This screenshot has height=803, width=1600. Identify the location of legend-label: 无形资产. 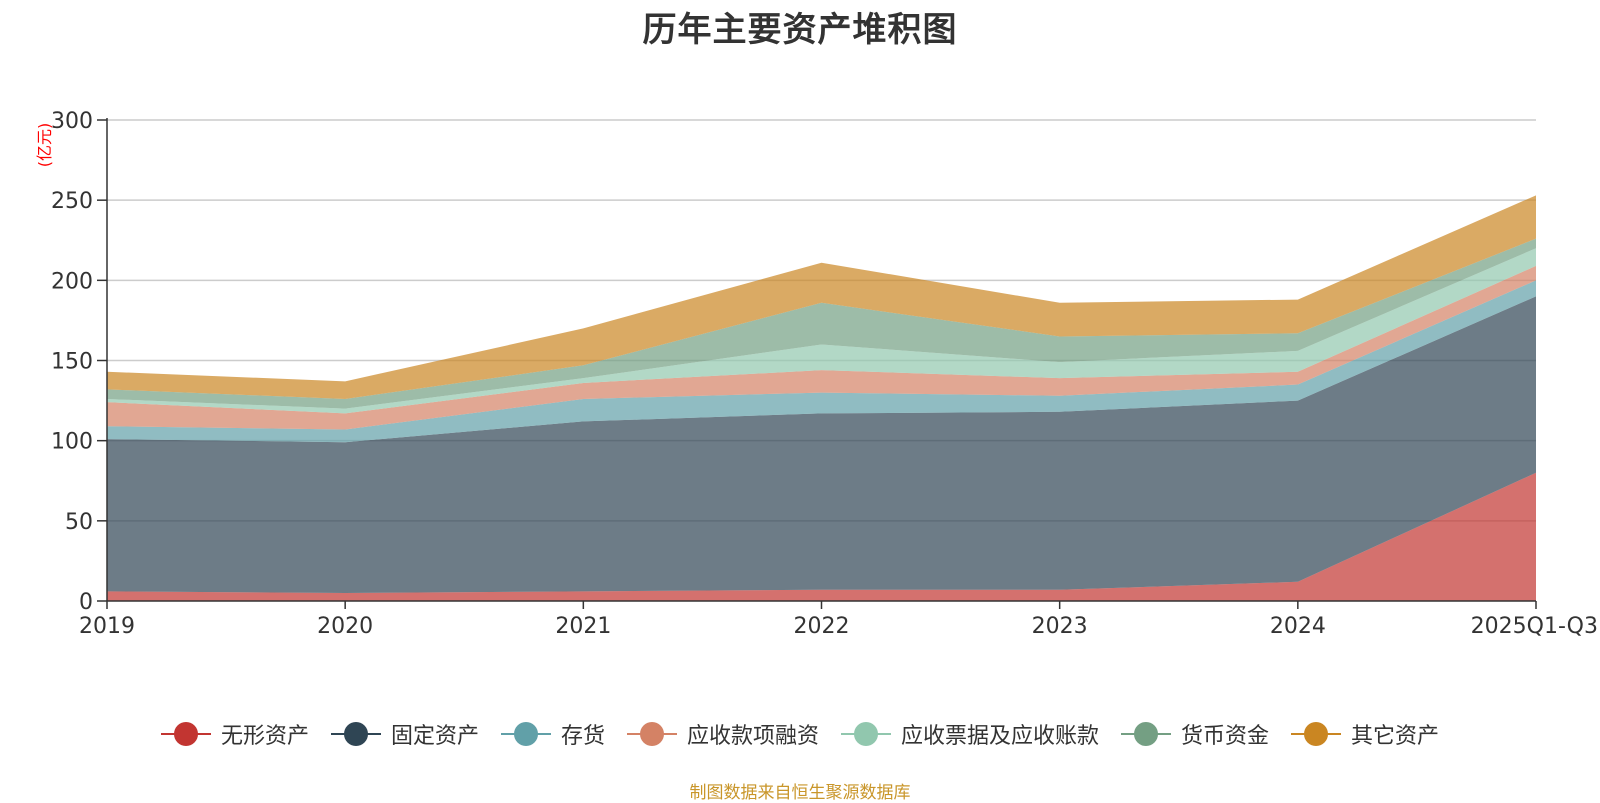
(264, 736).